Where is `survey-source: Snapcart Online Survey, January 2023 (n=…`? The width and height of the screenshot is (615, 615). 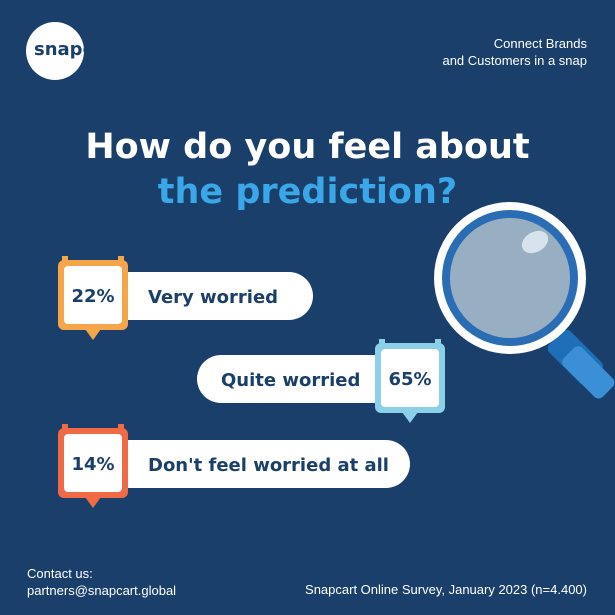
survey-source: Snapcart Online Survey, January 2023 (n=… is located at coordinates (446, 589).